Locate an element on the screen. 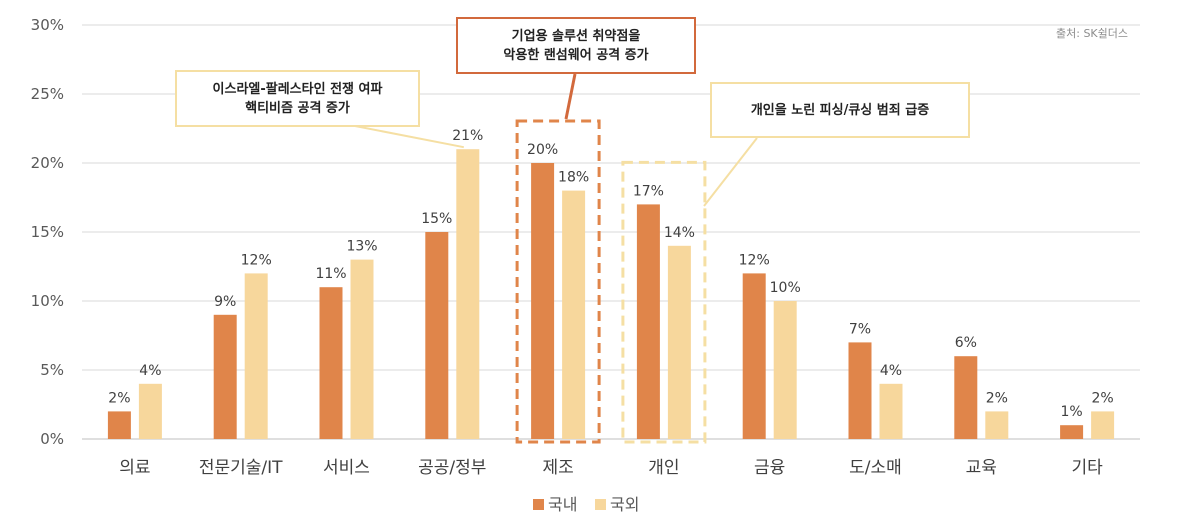 This screenshot has height=519, width=1200. y-tick-label: 20% is located at coordinates (47, 163).